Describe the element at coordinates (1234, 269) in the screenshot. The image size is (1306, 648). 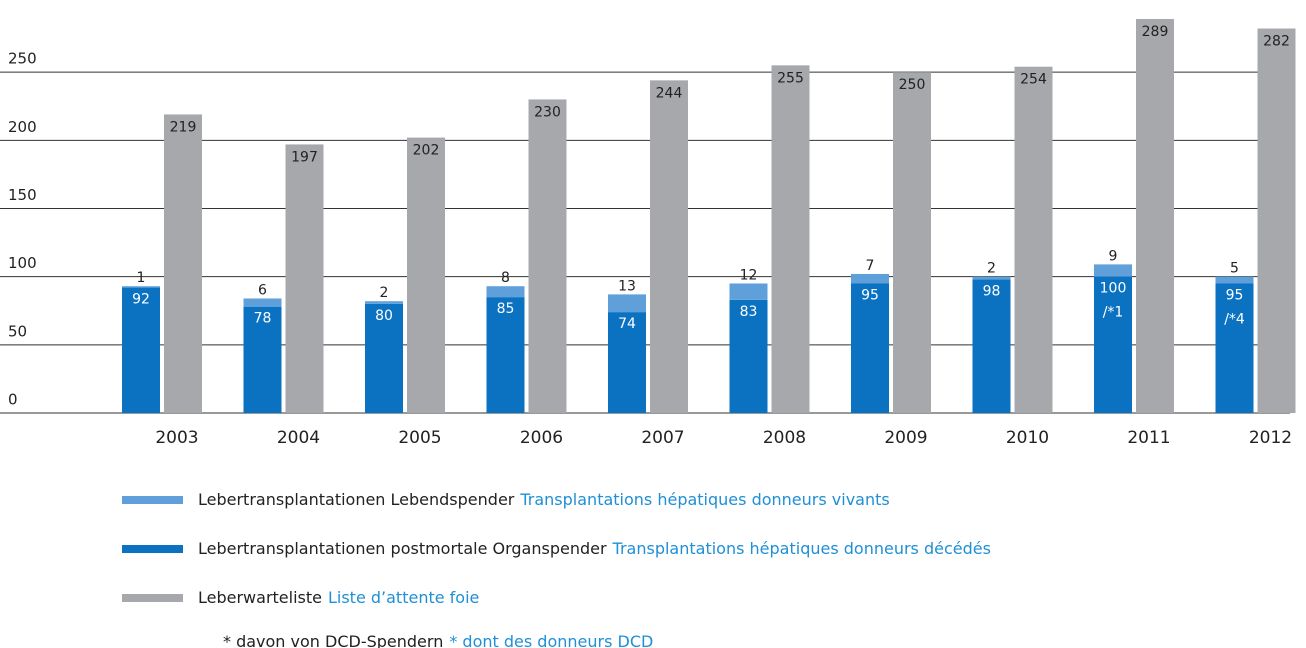
I see `value-label: 5` at that location.